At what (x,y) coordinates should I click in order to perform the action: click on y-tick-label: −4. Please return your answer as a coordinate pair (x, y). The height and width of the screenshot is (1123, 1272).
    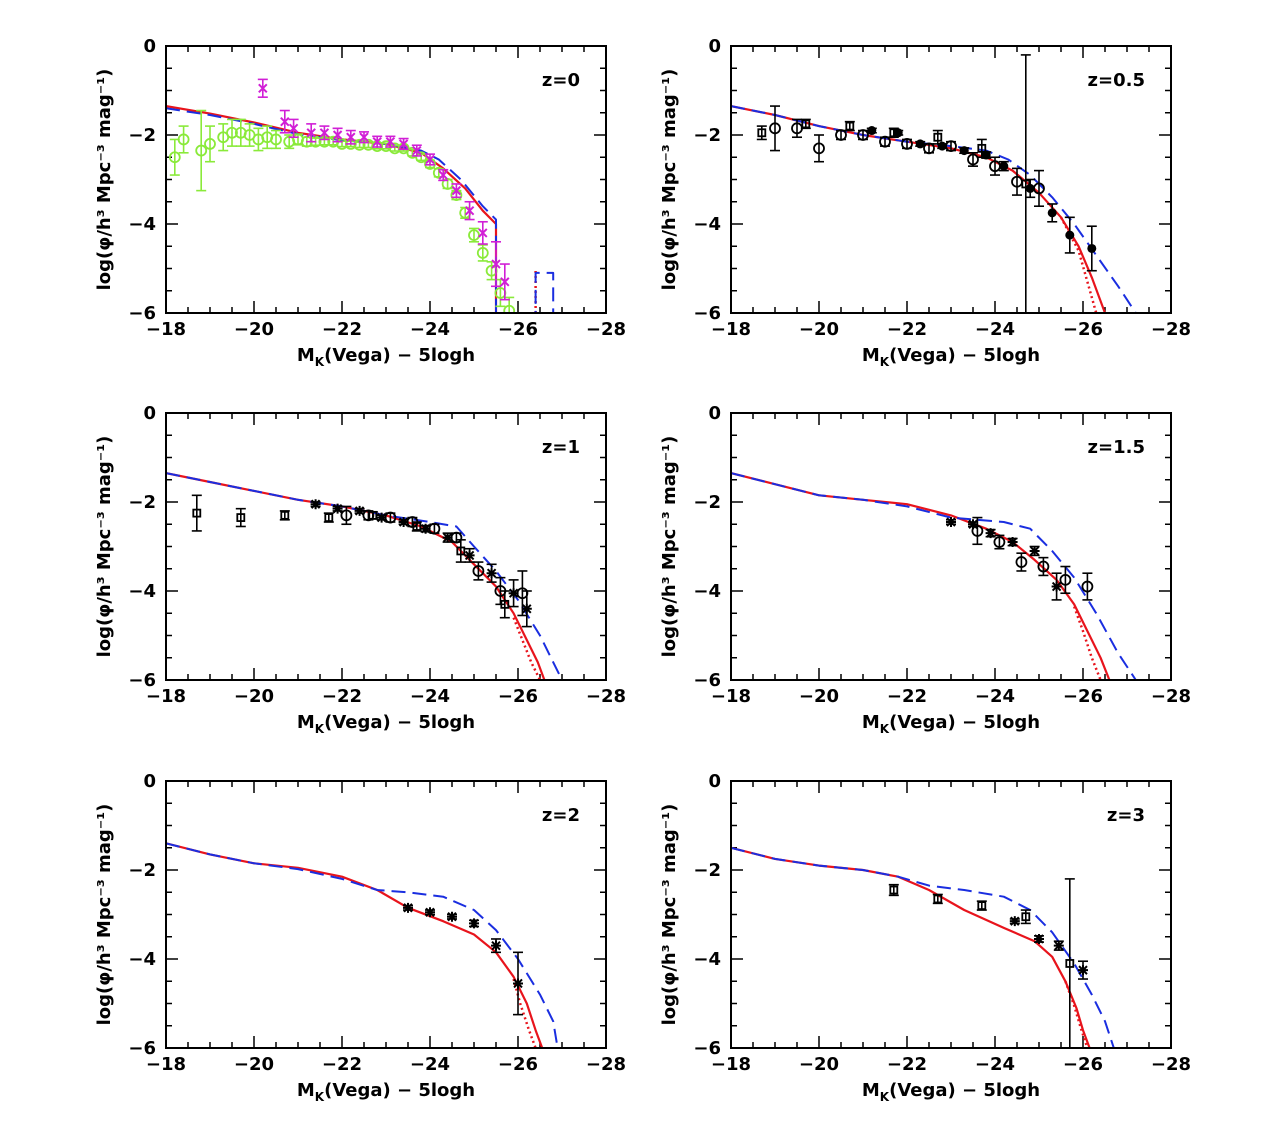
    Looking at the image, I should click on (707, 959).